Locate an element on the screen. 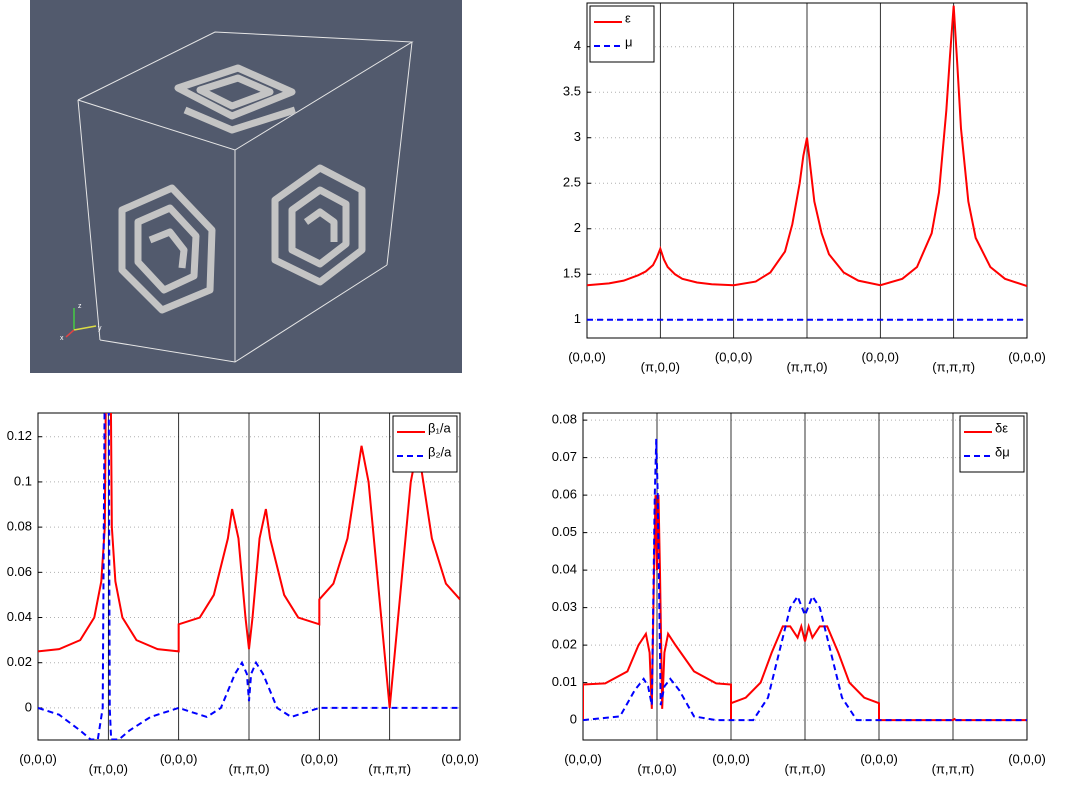  legend: β₁/a β₂/a is located at coordinates (425, 444).